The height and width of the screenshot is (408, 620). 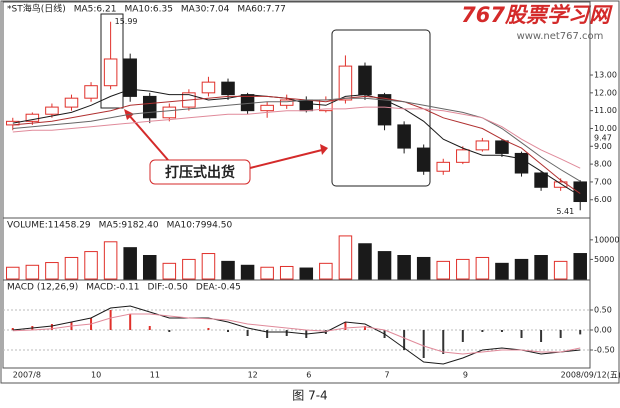 I want to click on high-label: 15.99, so click(x=126, y=21).